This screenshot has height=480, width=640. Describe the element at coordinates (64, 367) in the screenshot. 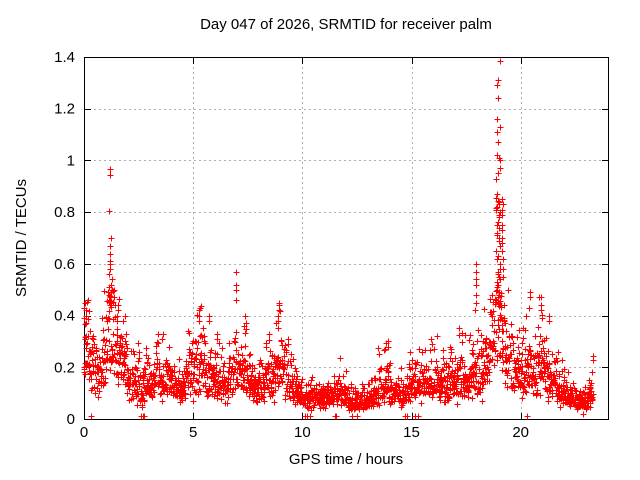

I see `svg-text: 0.2` at that location.